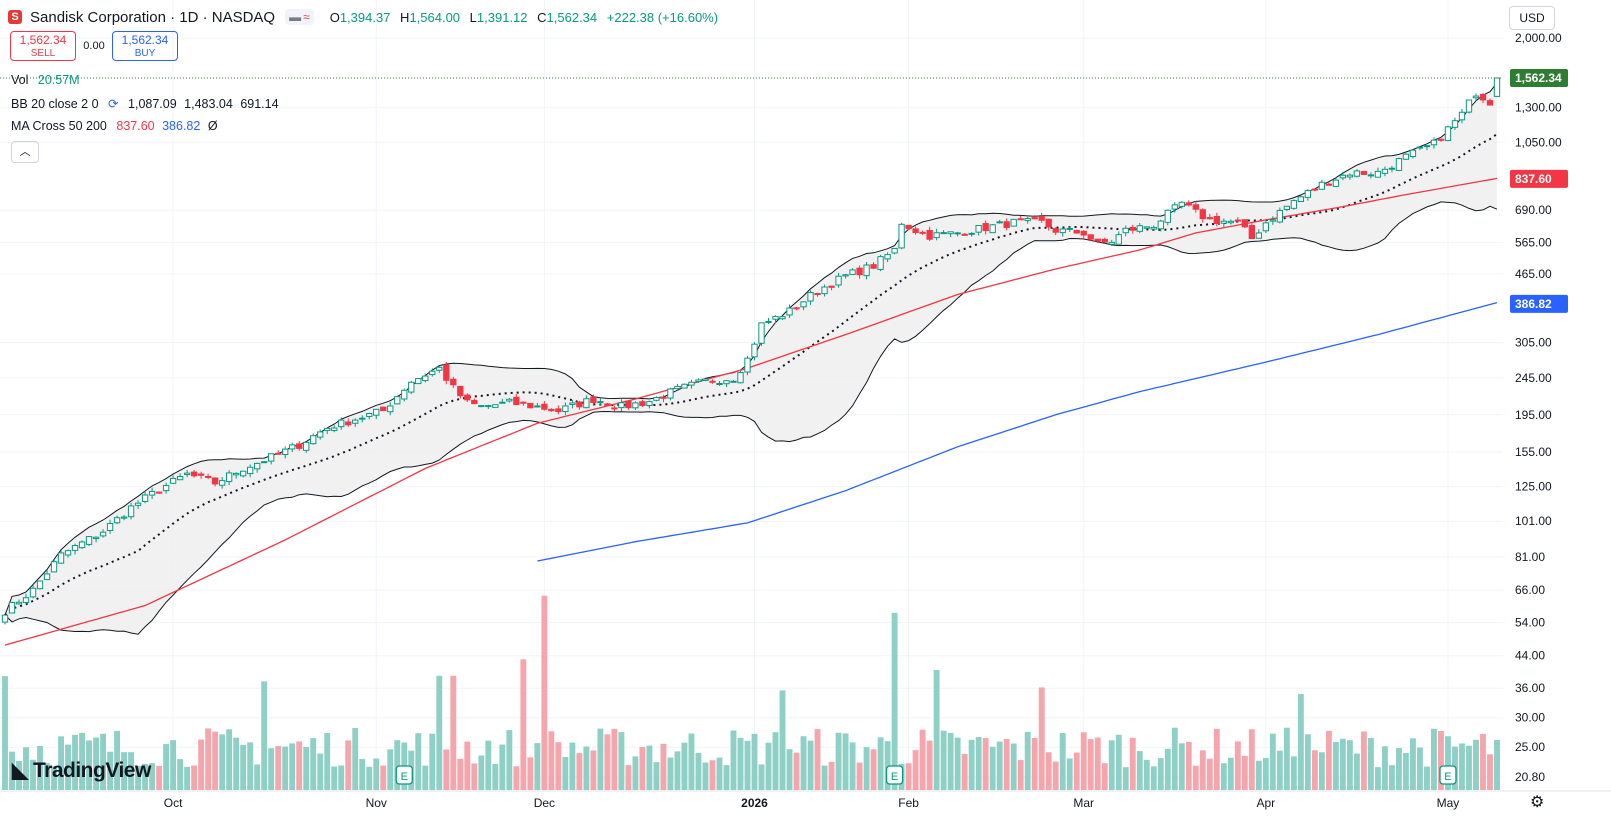 This screenshot has height=837, width=1611. Describe the element at coordinates (135, 126) in the screenshot. I see `ma50-value: 837.60` at that location.